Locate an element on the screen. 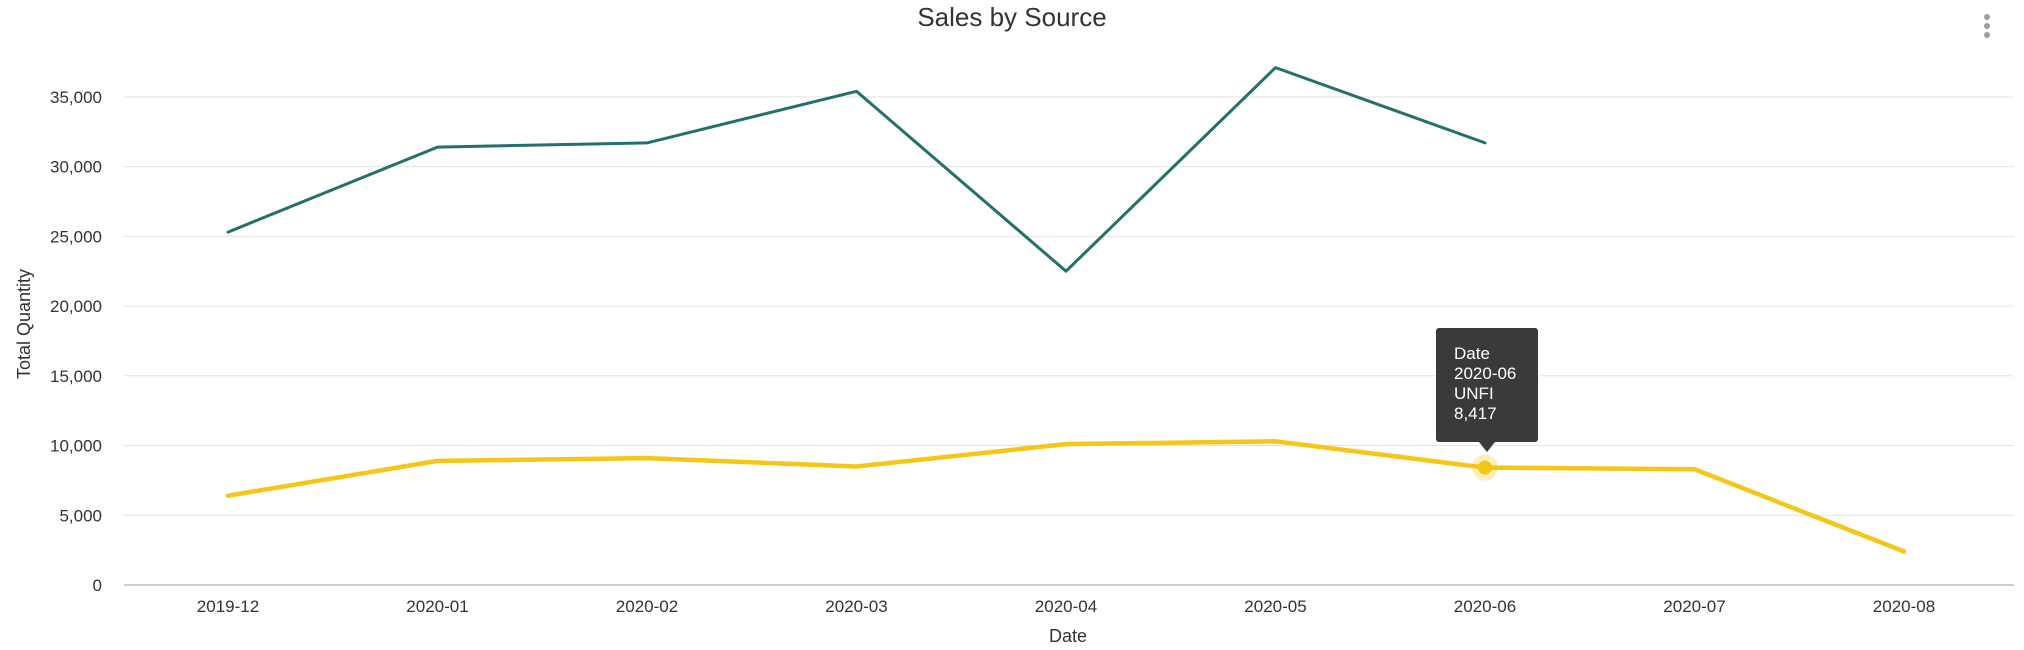 The width and height of the screenshot is (2024, 650). tooltip-value: 8,417 is located at coordinates (1475, 413).